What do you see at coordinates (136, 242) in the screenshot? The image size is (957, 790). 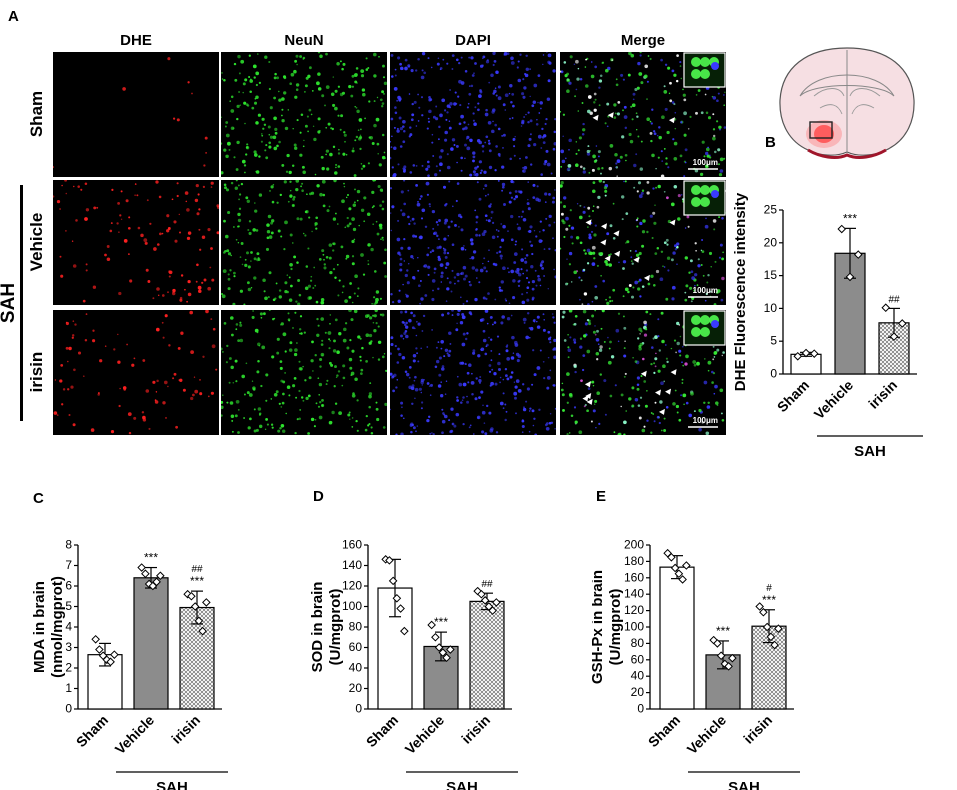 I see `micrograph-dhe-vehicle` at bounding box center [136, 242].